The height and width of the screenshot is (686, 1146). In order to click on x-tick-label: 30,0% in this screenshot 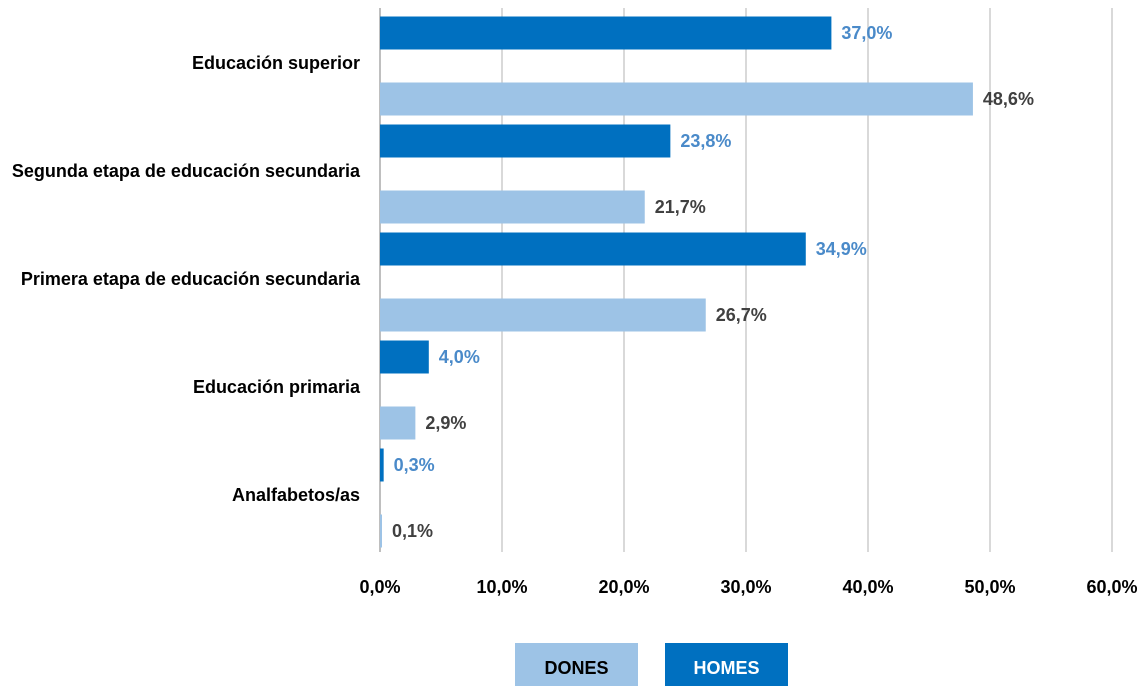, I will do `click(745, 587)`.